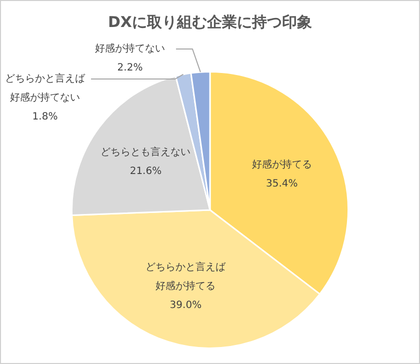  What do you see at coordinates (145, 152) in the screenshot?
I see `slice-label: どちらとも言えない` at bounding box center [145, 152].